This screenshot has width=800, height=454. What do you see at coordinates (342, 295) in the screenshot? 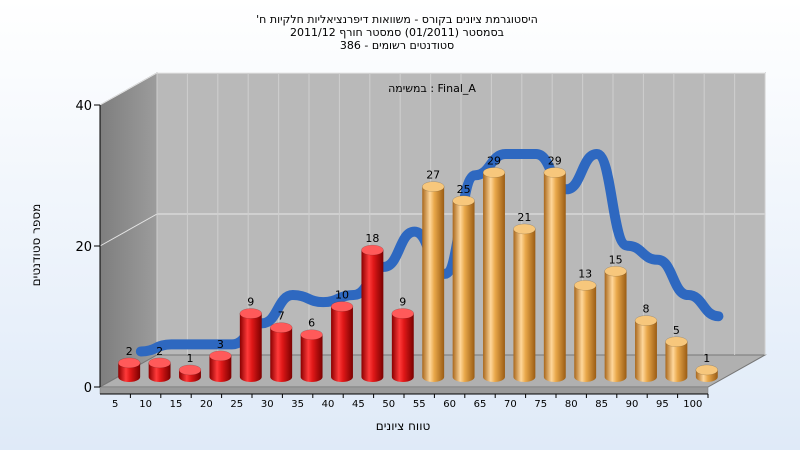
I see `bar-value-label: 10` at bounding box center [342, 295].